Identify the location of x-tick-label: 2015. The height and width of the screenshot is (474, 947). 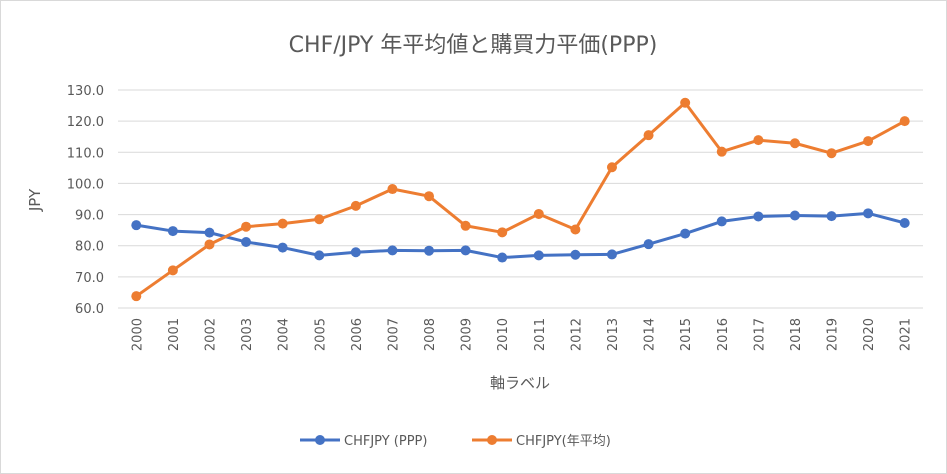
(686, 334).